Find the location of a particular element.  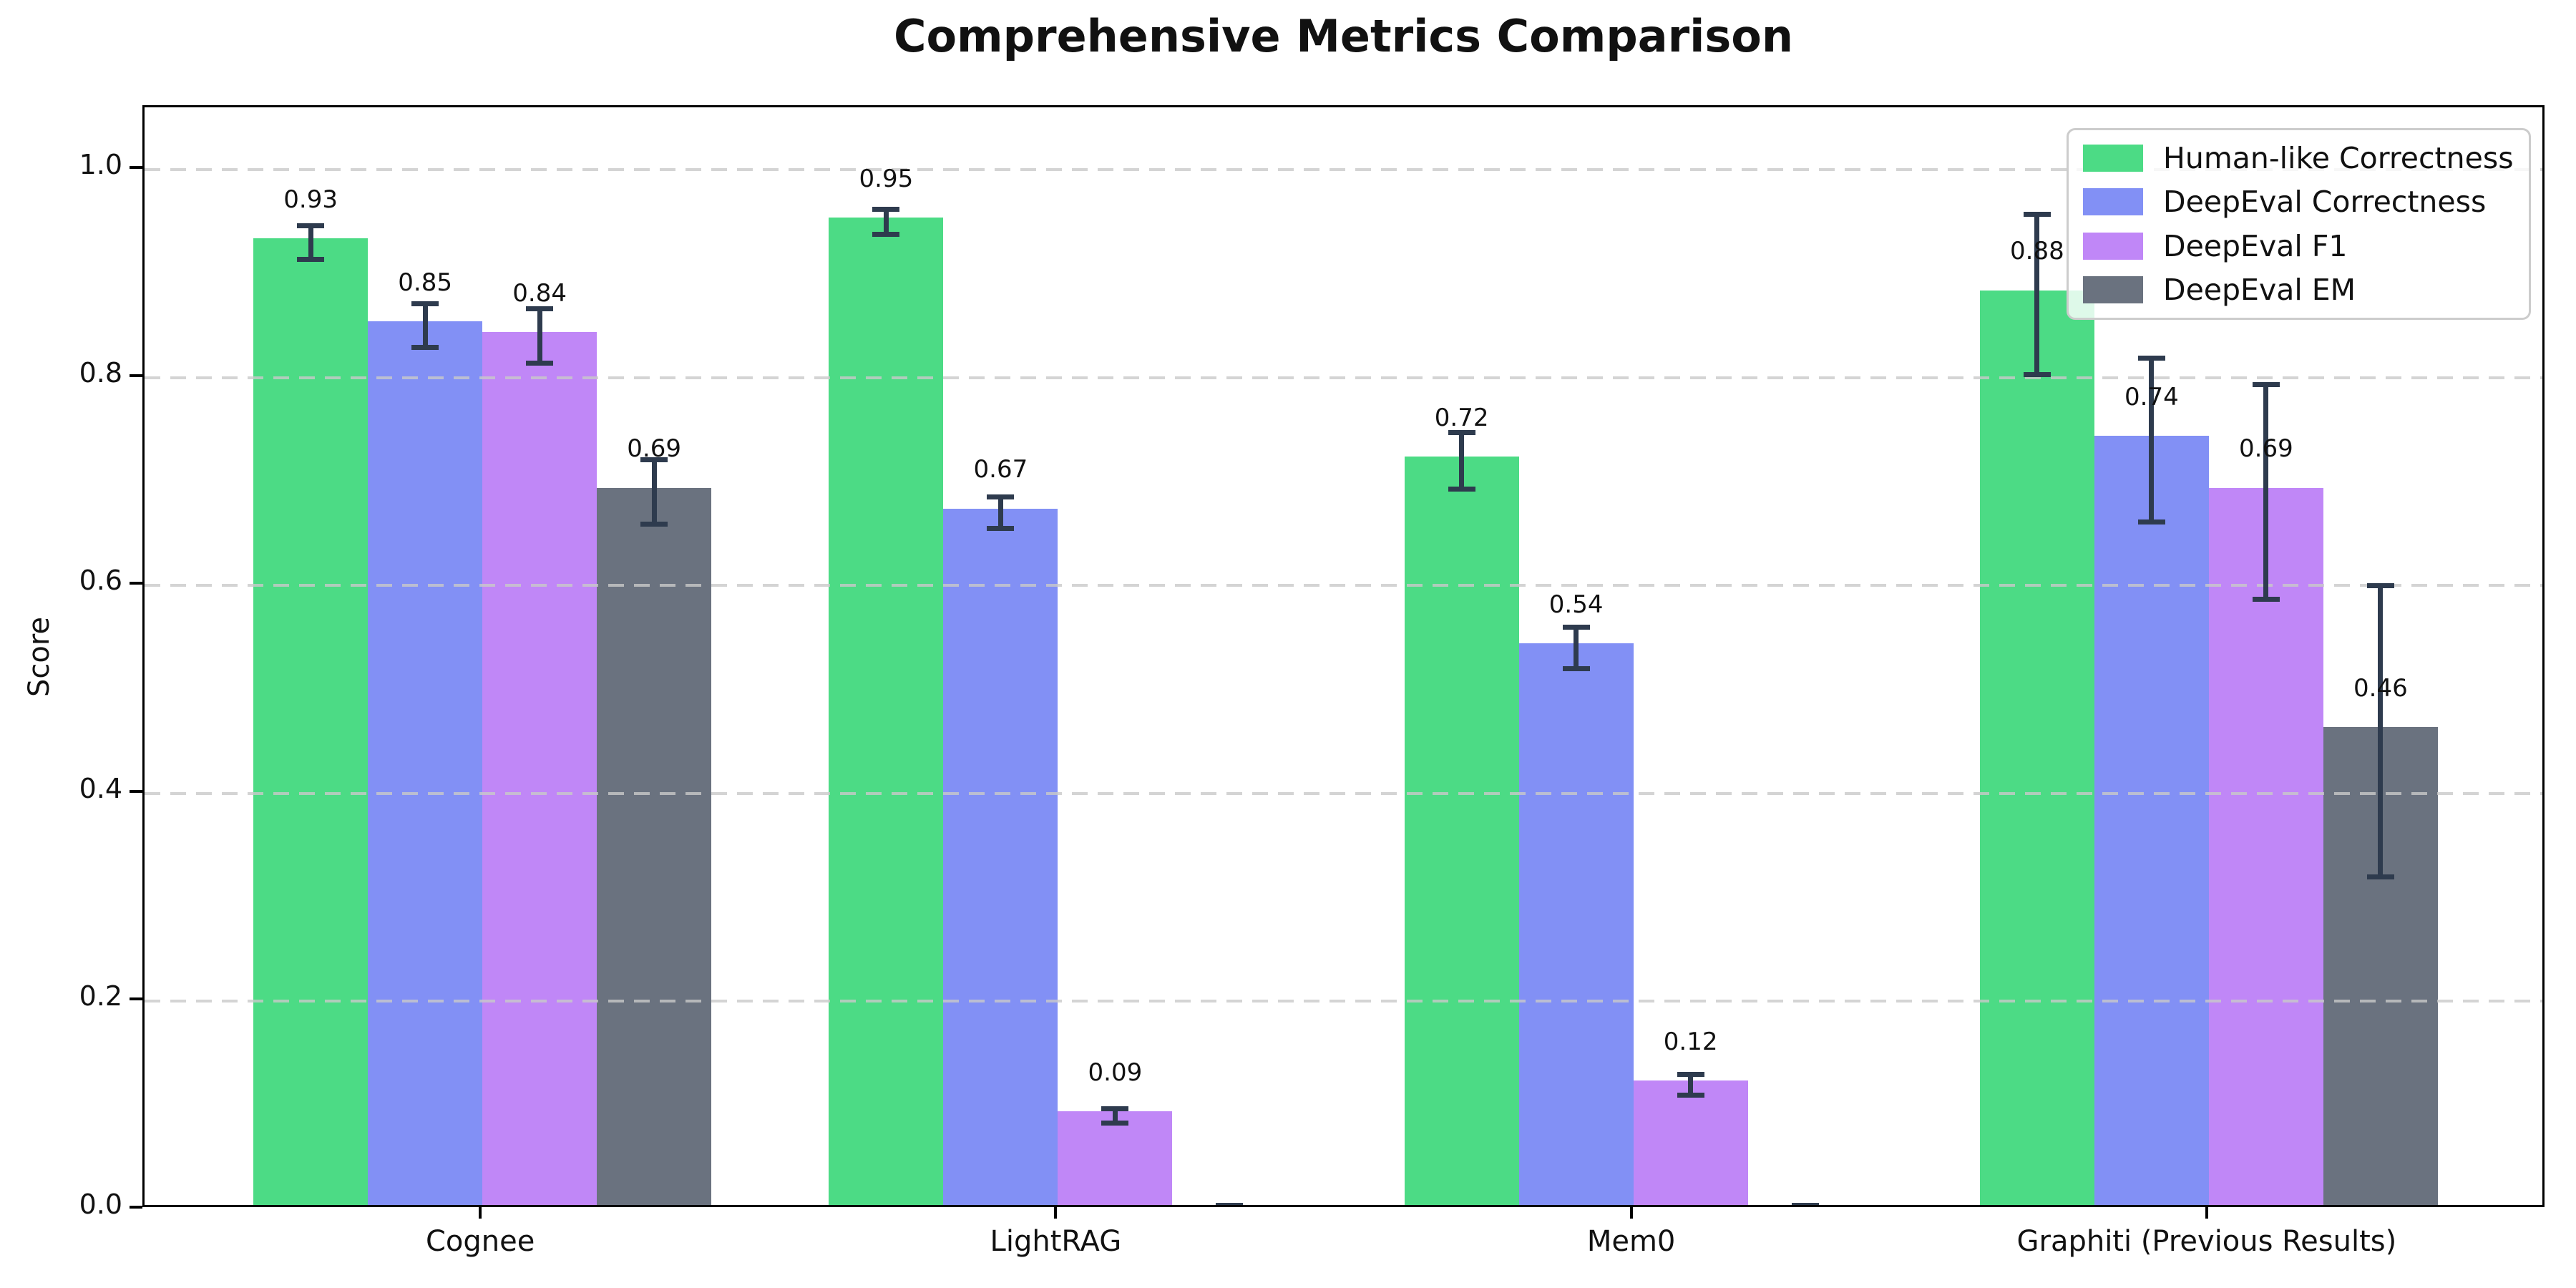

x-tick-label: Cognee is located at coordinates (480, 1241).